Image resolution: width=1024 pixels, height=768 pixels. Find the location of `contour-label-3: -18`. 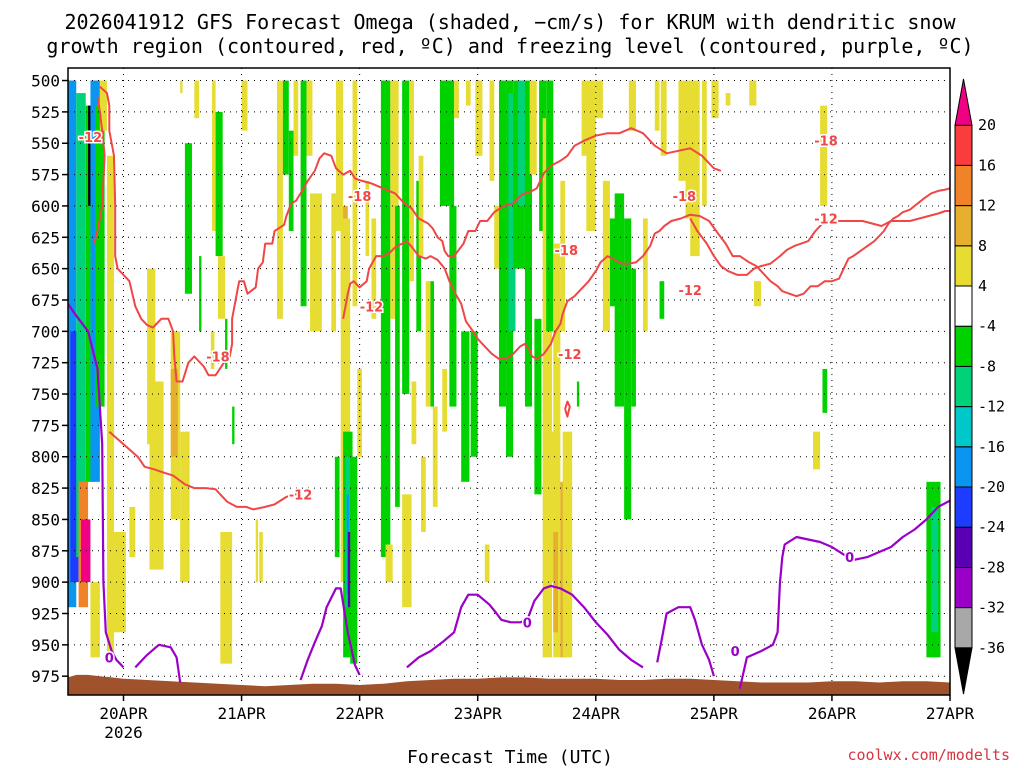

contour-label-3: -18 is located at coordinates (360, 197).